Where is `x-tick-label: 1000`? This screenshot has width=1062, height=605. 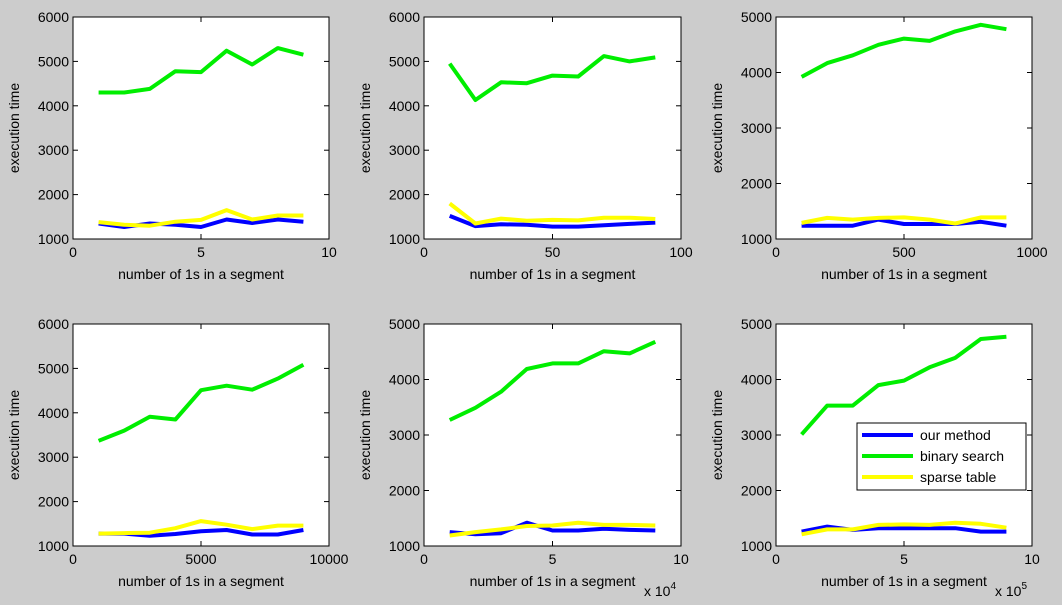 x-tick-label: 1000 is located at coordinates (1031, 252).